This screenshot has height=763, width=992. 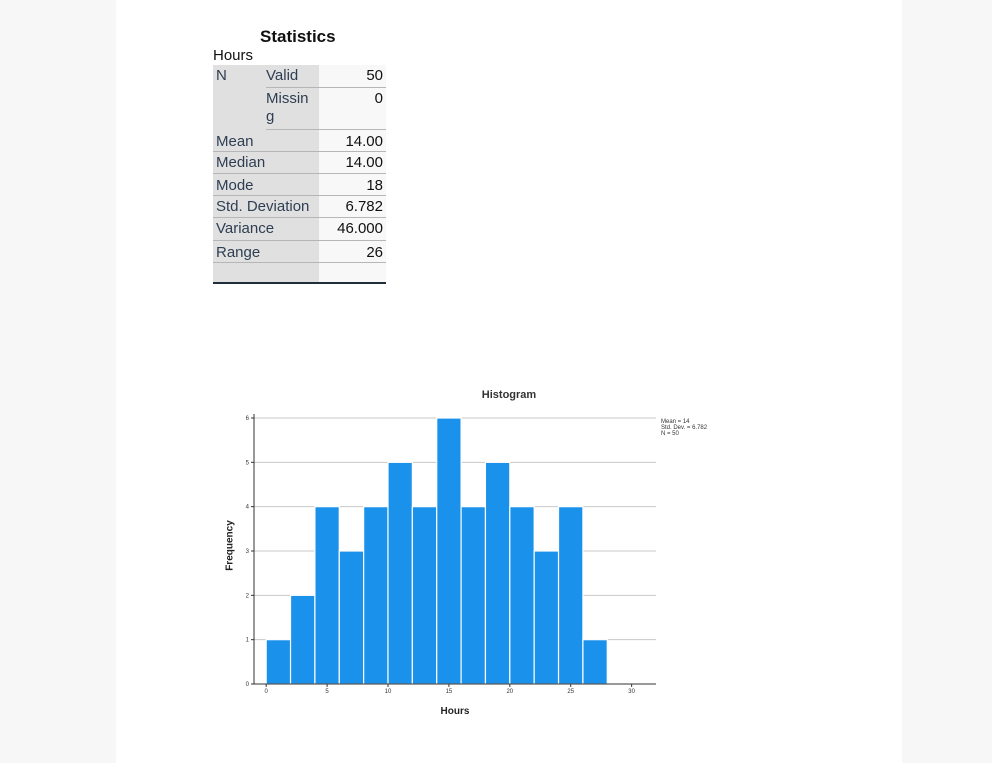 I want to click on legend-n: N = 50, so click(x=670, y=434).